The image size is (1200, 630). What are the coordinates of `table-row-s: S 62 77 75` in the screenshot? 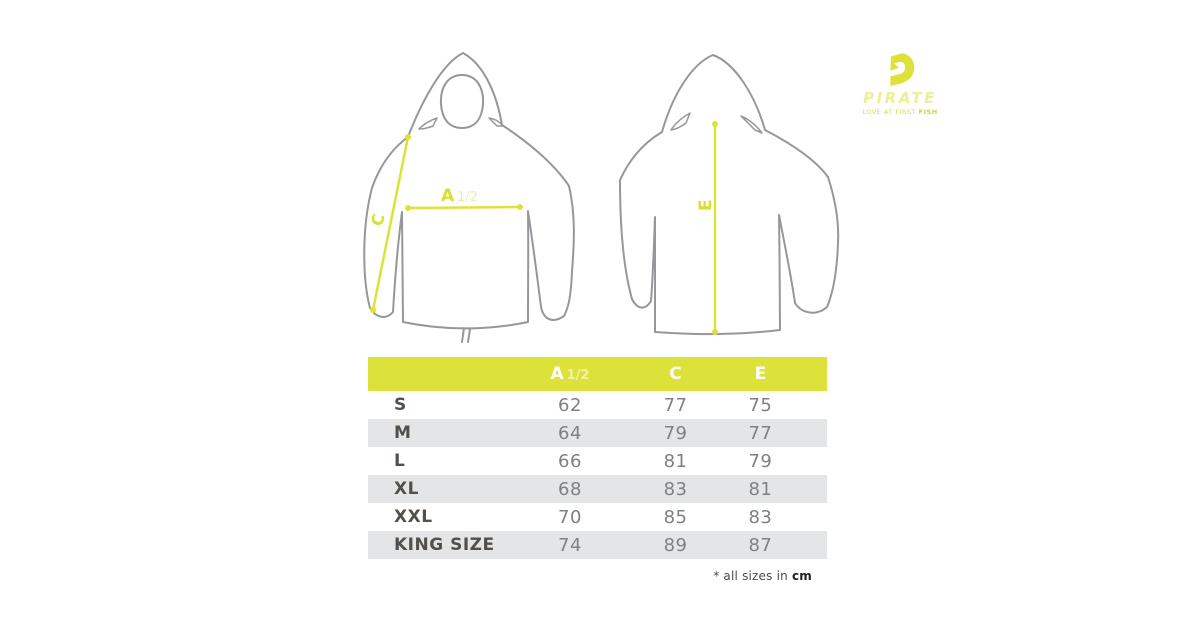 It's located at (597, 405).